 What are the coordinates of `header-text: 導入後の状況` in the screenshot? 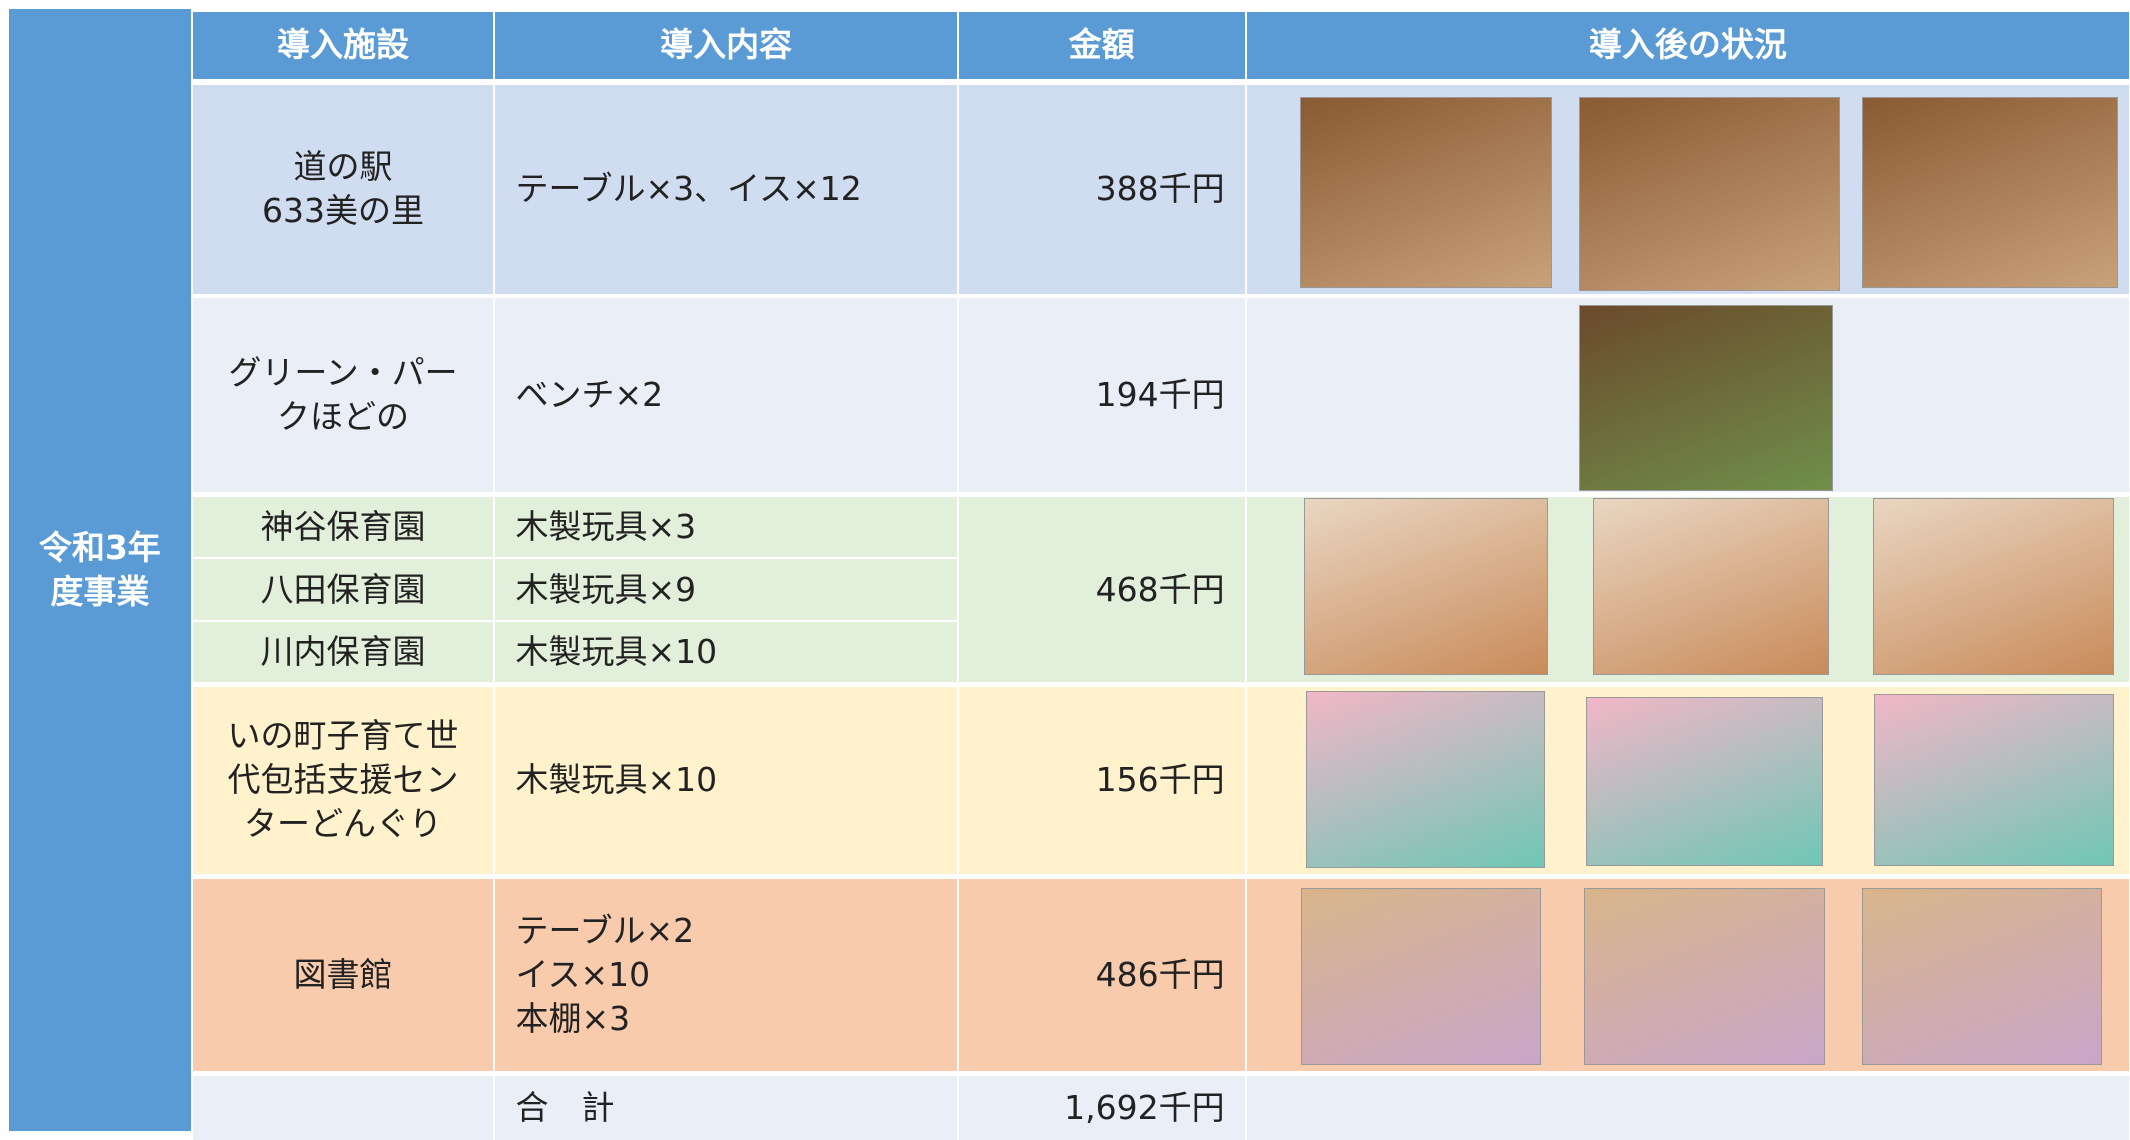 It's located at (1688, 45).